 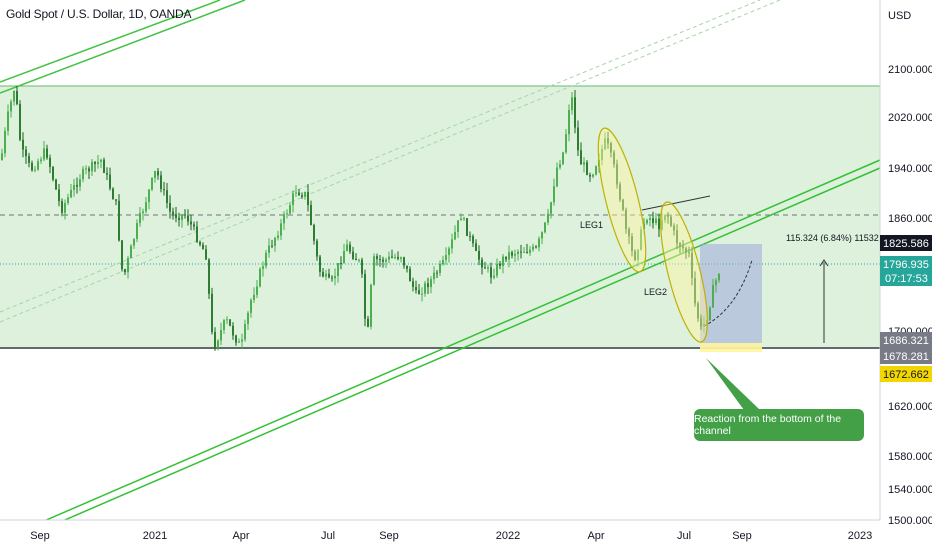 What do you see at coordinates (910, 521) in the screenshot?
I see `y-tick-label: 1500.000` at bounding box center [910, 521].